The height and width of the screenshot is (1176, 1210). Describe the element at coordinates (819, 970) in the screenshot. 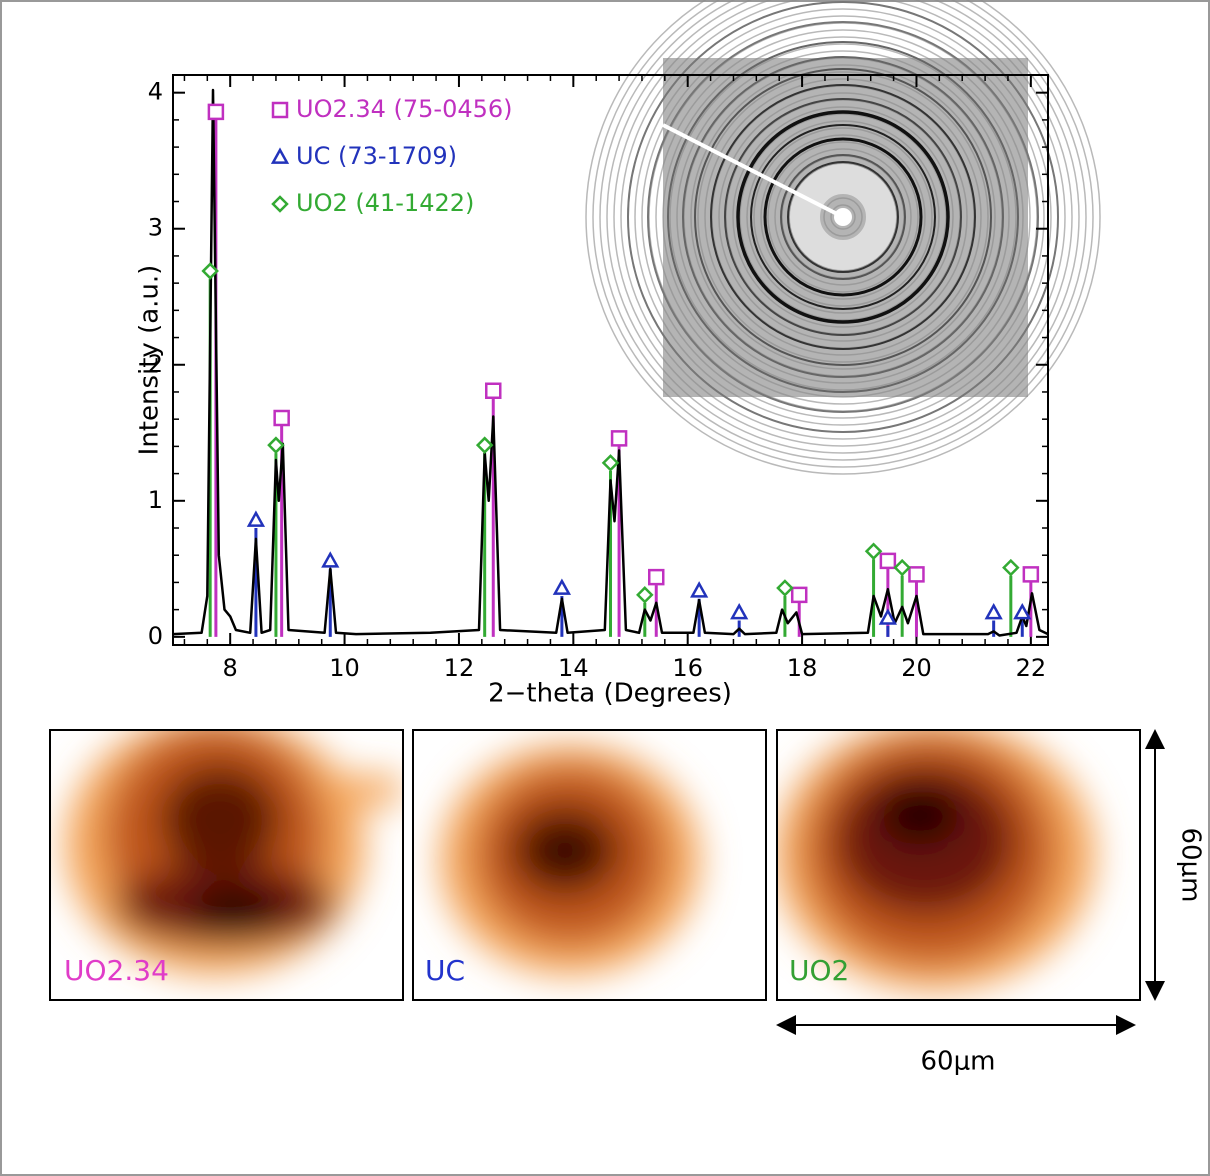

I see `map-label: UO2` at that location.